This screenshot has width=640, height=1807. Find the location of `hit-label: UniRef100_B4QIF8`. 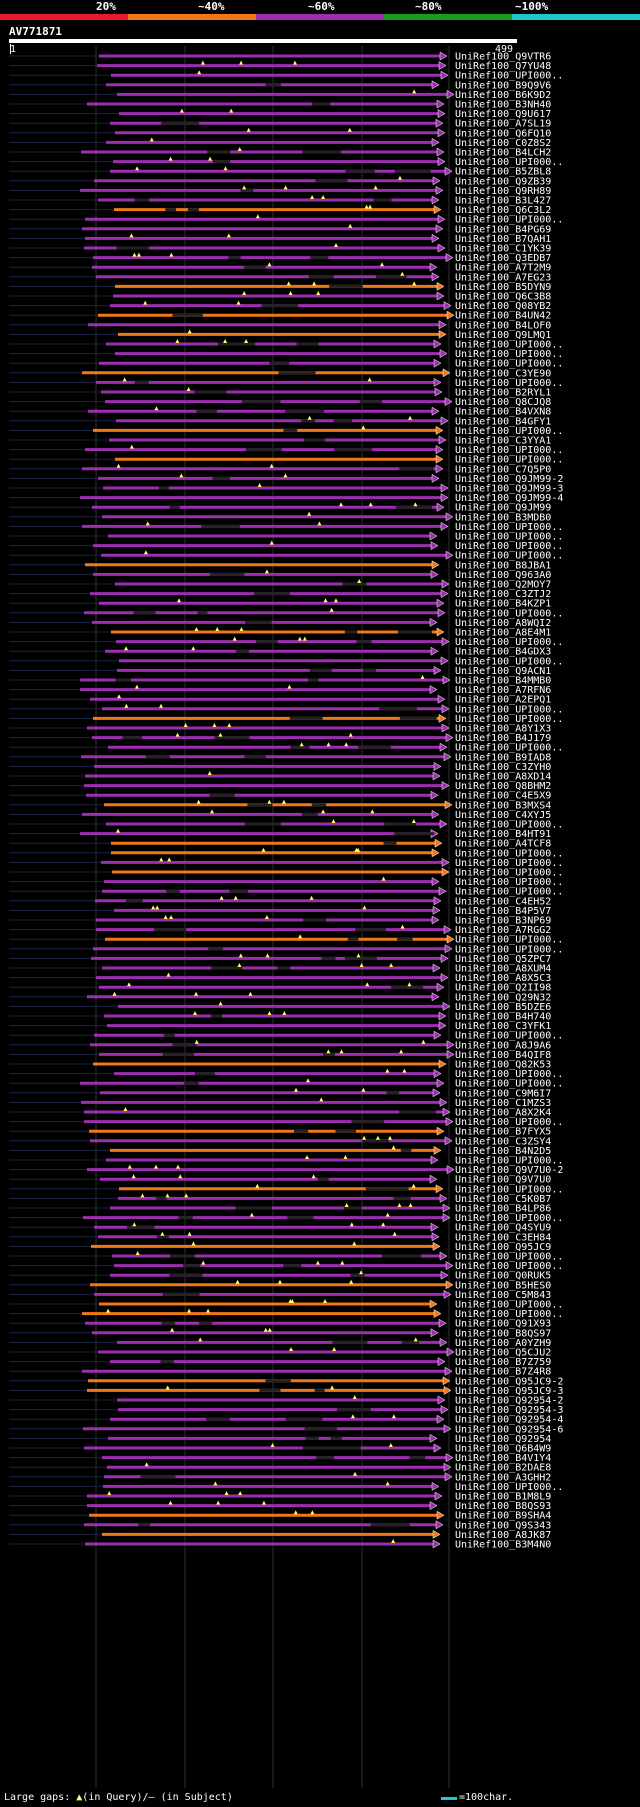

hit-label: UniRef100_B4QIF8 is located at coordinates (503, 1055).